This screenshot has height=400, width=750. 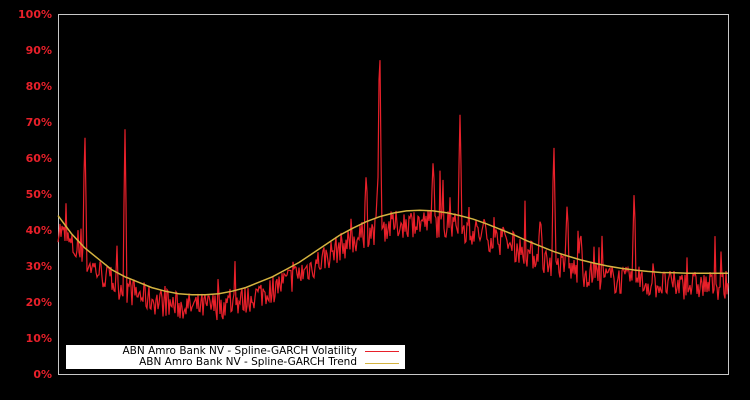 What do you see at coordinates (38, 266) in the screenshot?
I see `y-tick-label: 30%` at bounding box center [38, 266].